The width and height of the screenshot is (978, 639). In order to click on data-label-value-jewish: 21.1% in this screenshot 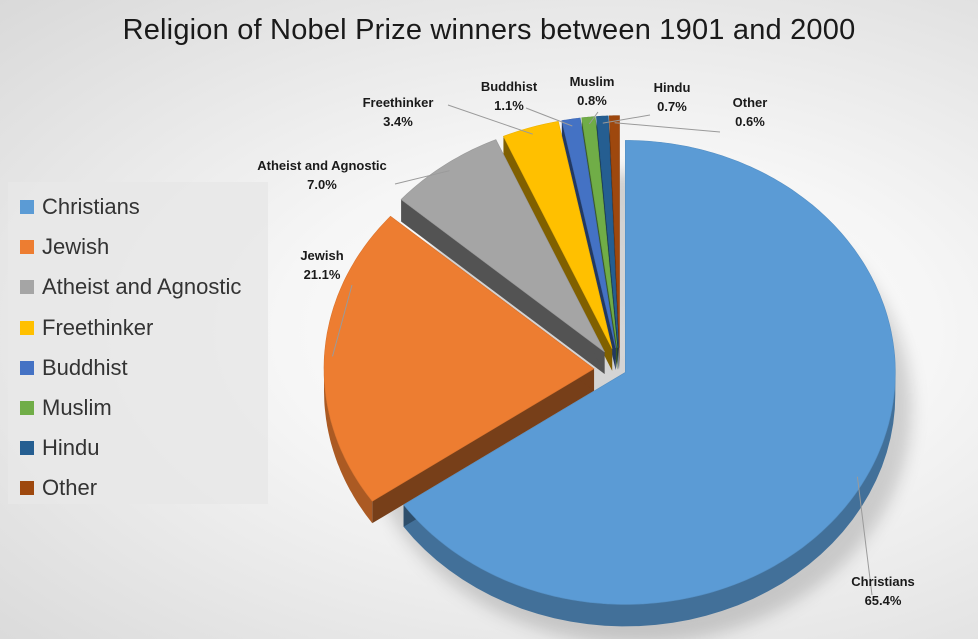, I will do `click(322, 274)`.